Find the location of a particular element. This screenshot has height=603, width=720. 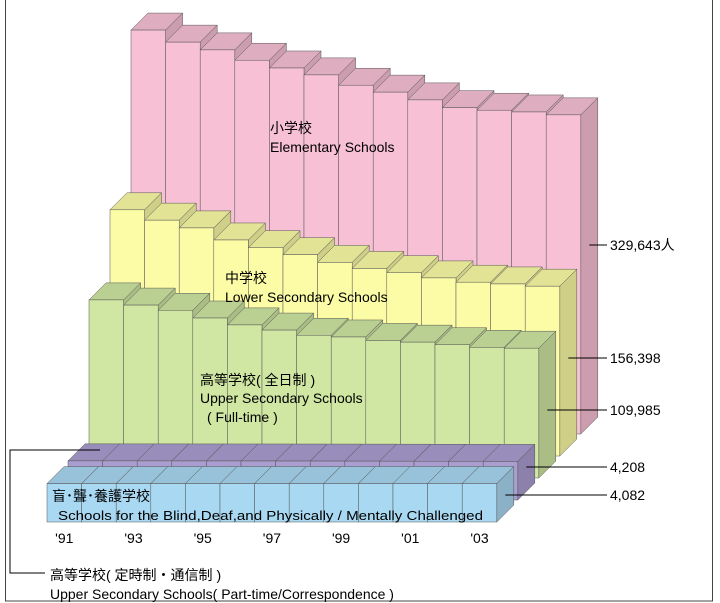

series-label: 高等学校( 定時制・通信制 ) is located at coordinates (135, 575).